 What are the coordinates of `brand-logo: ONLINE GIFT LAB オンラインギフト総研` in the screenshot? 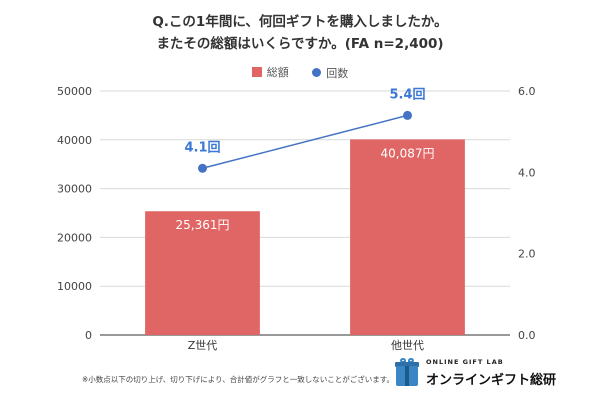 It's located at (493, 372).